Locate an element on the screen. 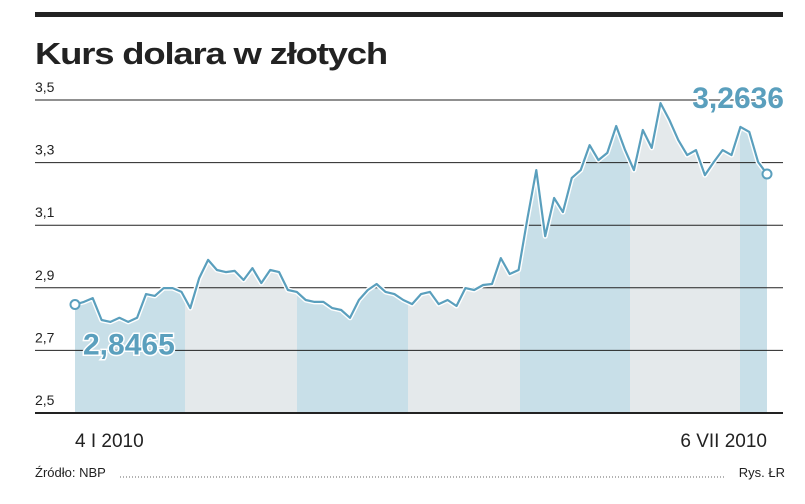  y-tick-label: 2,9 is located at coordinates (45, 275).